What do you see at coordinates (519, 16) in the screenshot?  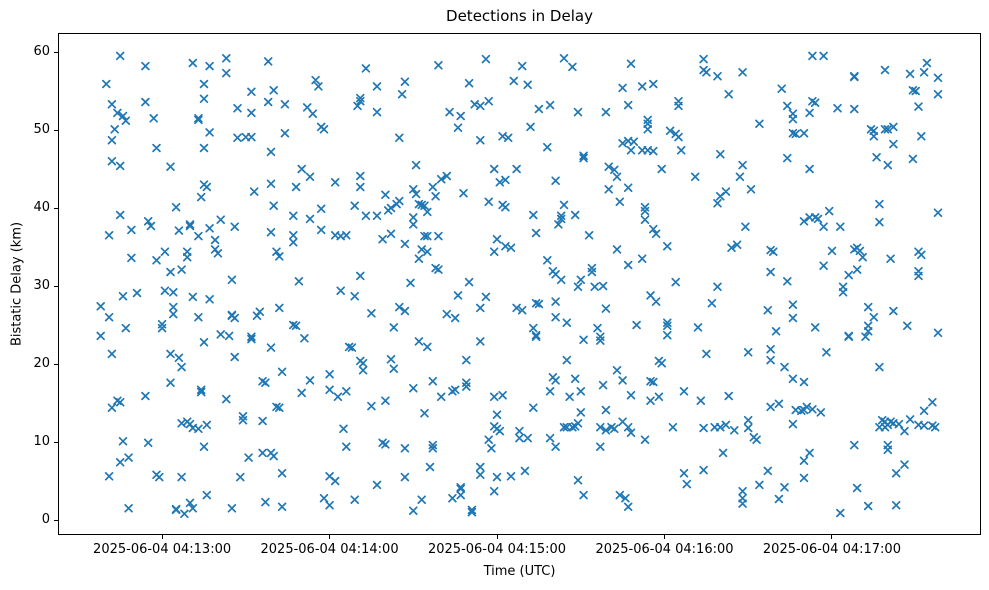 I see `chart-title: Detections in Delay` at bounding box center [519, 16].